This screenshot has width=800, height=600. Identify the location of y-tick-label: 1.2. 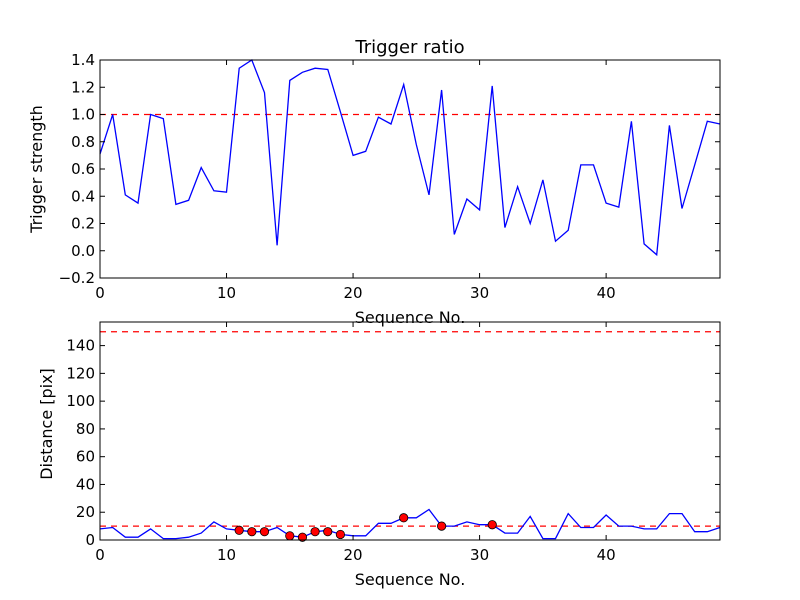
(83, 87).